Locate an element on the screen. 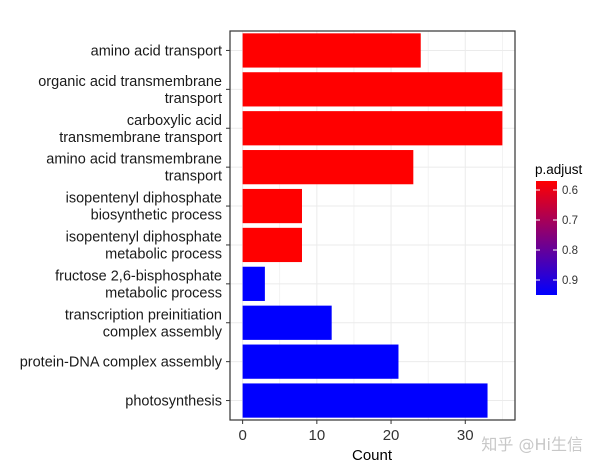  x-tick-label: 10 is located at coordinates (316, 435).